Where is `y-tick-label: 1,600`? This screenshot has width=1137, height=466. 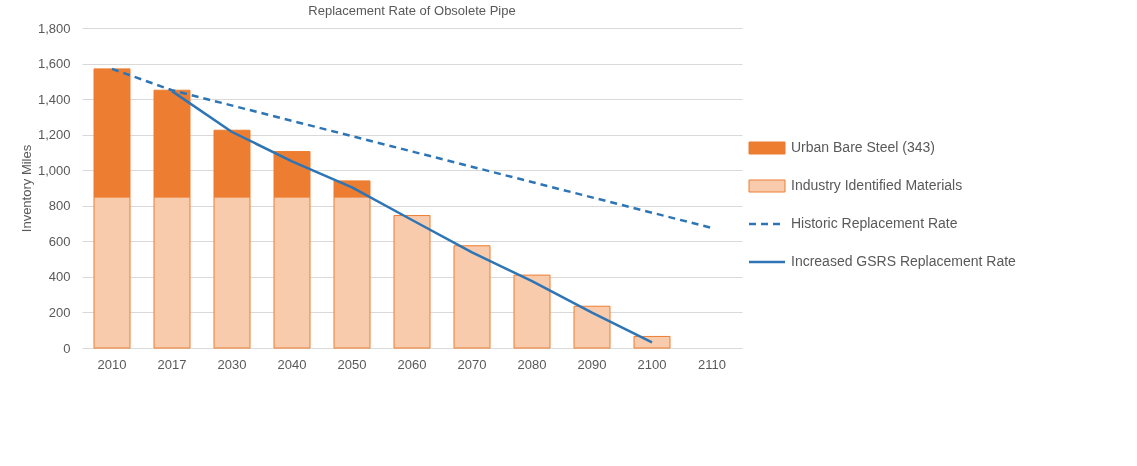
y-tick-label: 1,600 is located at coordinates (54, 64).